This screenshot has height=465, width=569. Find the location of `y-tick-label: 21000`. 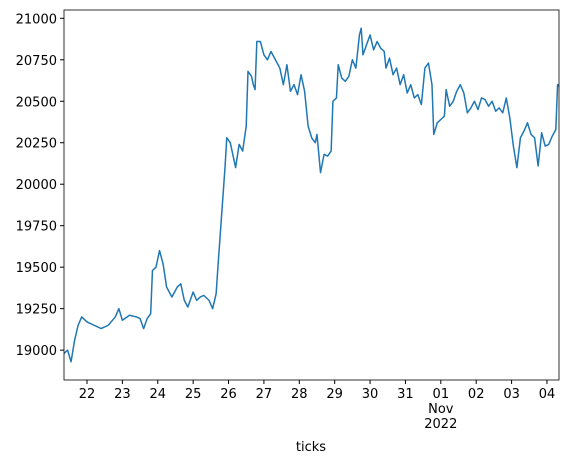

y-tick-label: 21000 is located at coordinates (36, 19).